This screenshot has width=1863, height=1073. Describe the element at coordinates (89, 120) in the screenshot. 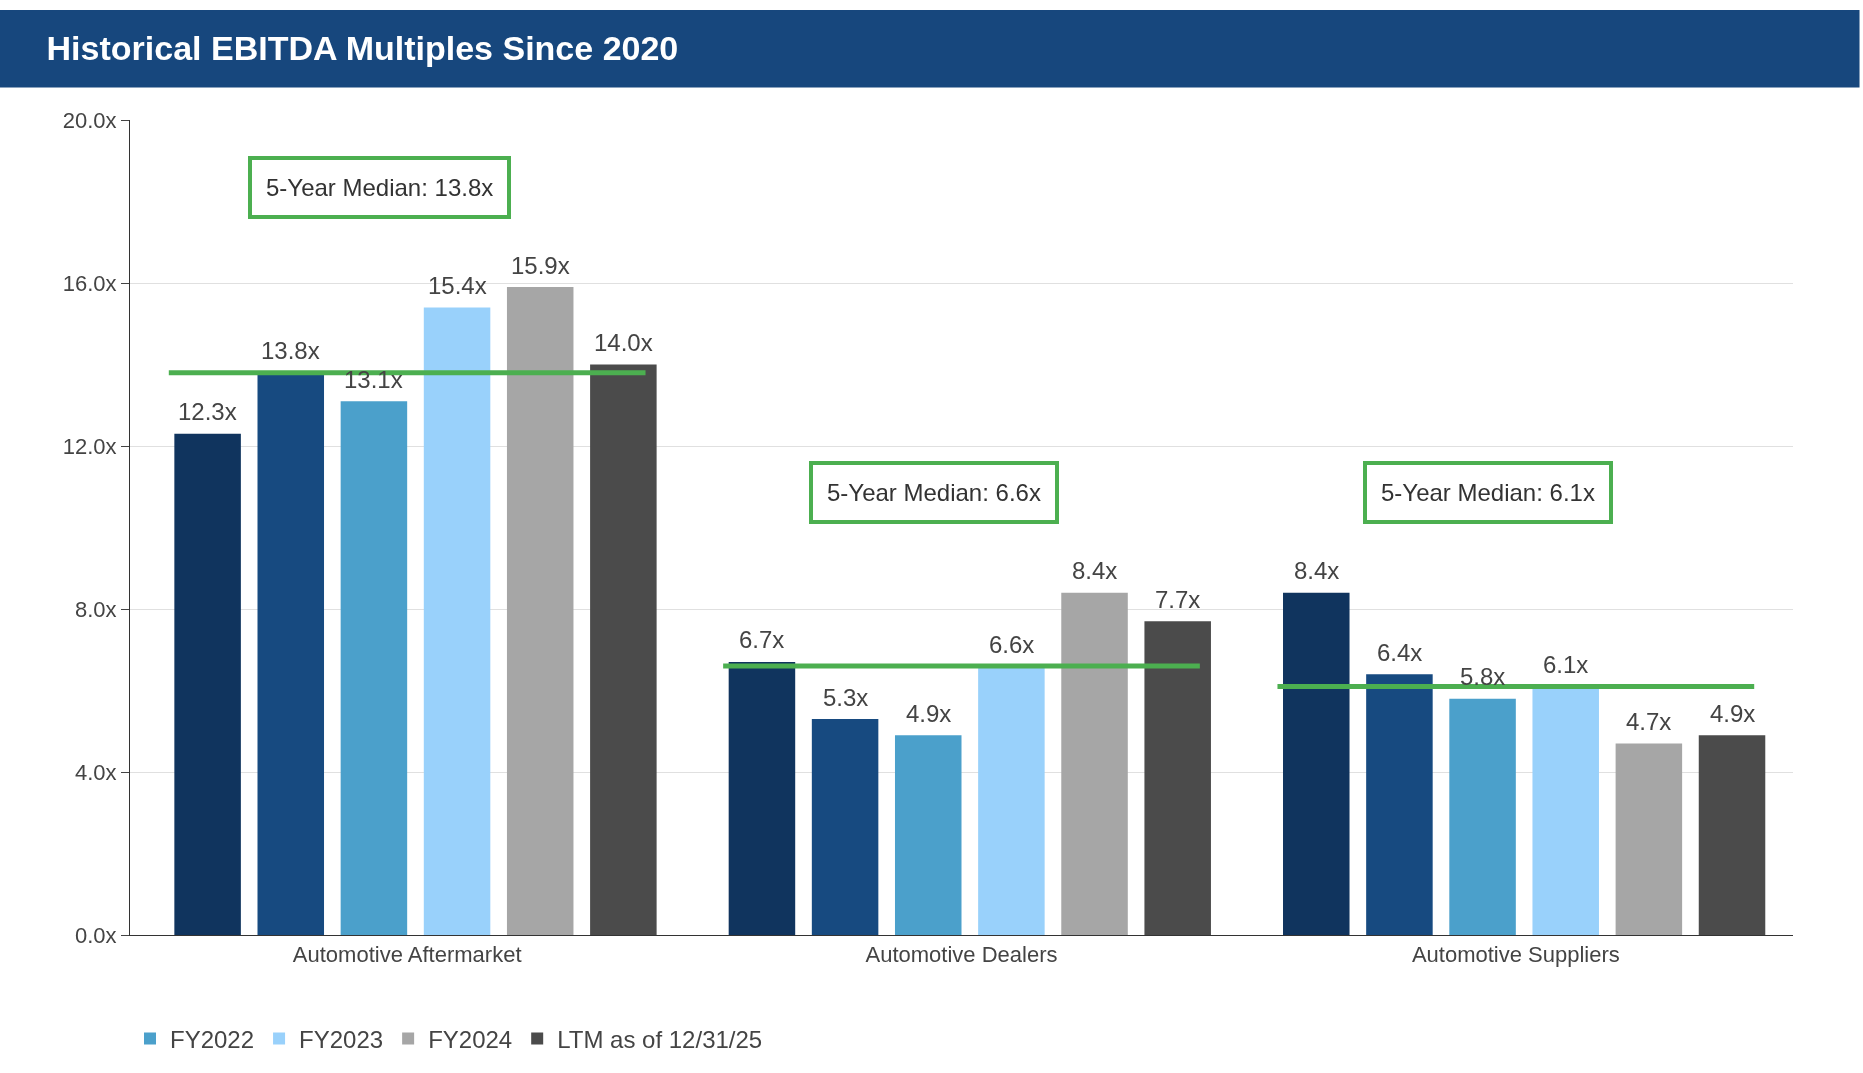

I see `y-tick-label: 20.0x` at that location.